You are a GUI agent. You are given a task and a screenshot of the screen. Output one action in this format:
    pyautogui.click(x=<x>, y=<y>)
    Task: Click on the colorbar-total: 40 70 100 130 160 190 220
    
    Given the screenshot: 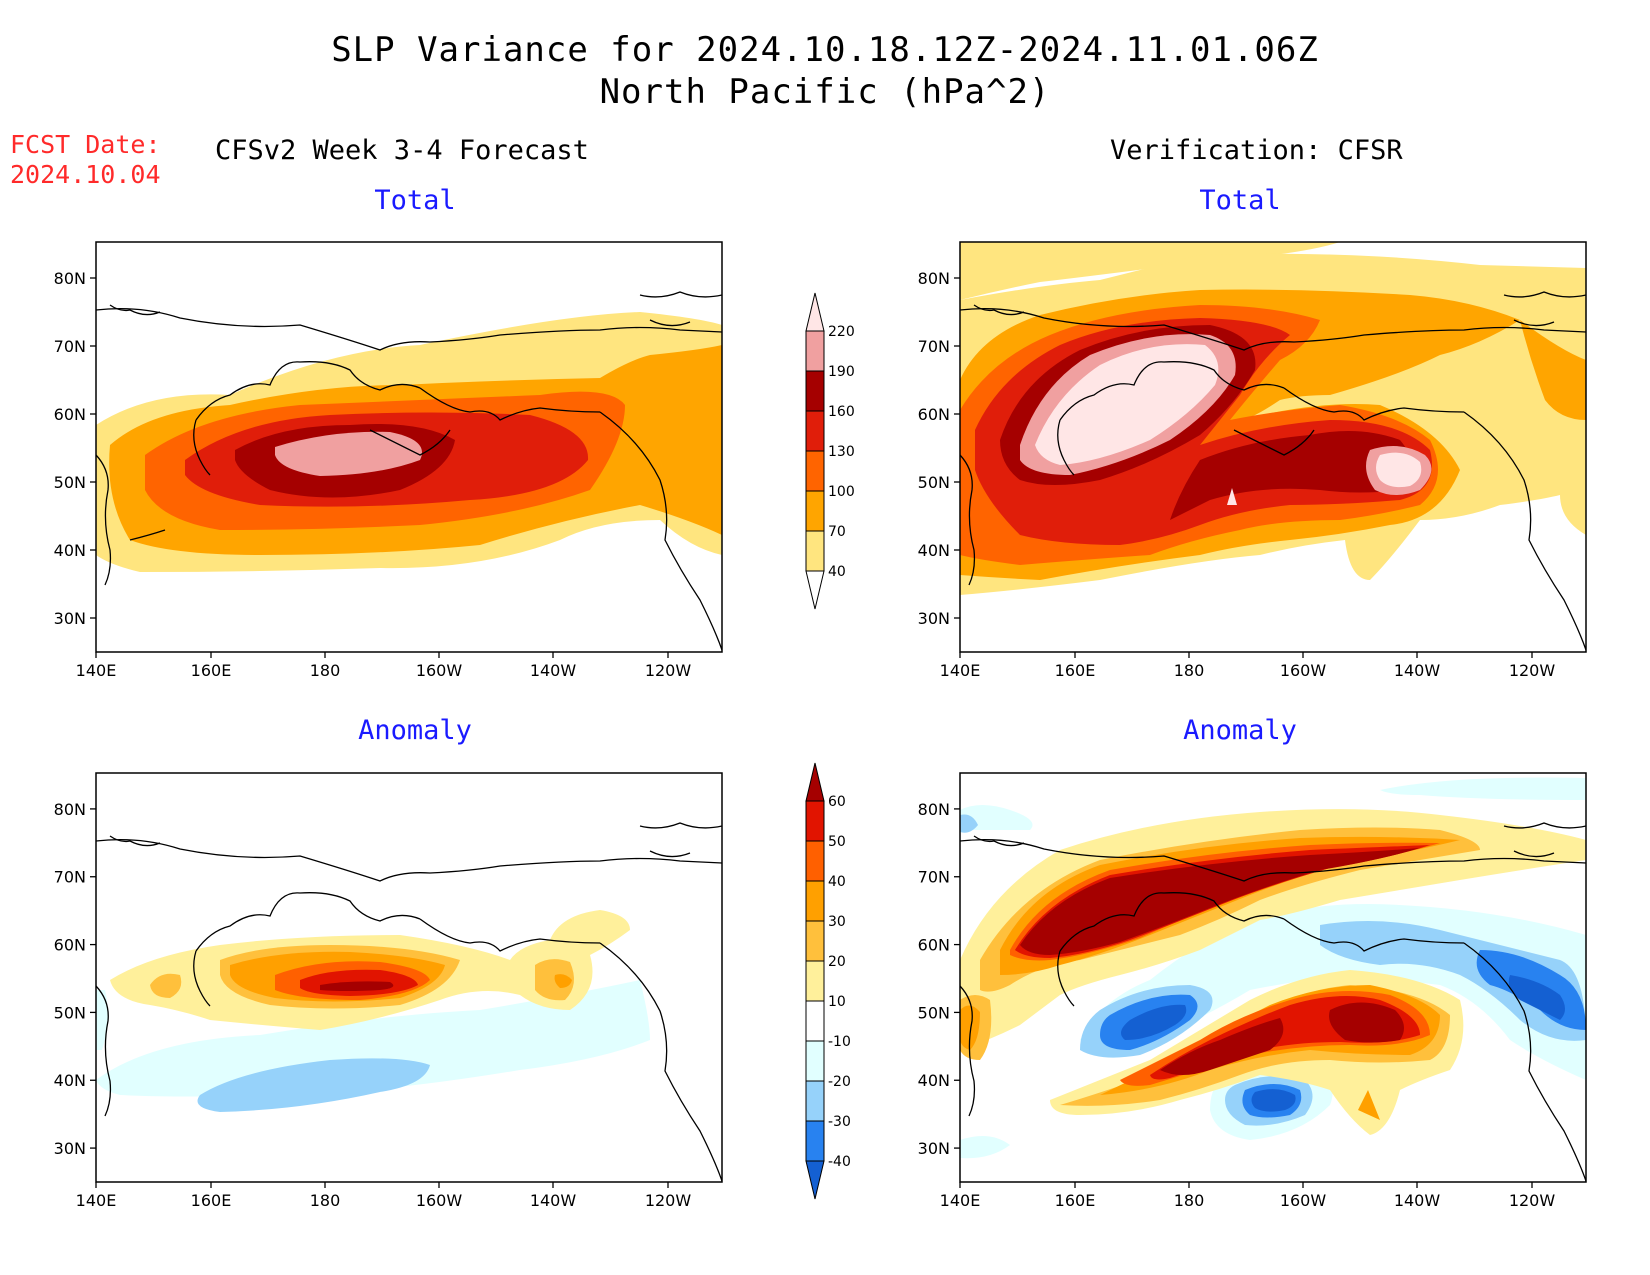 What is the action you would take?
    pyautogui.click(x=830, y=451)
    